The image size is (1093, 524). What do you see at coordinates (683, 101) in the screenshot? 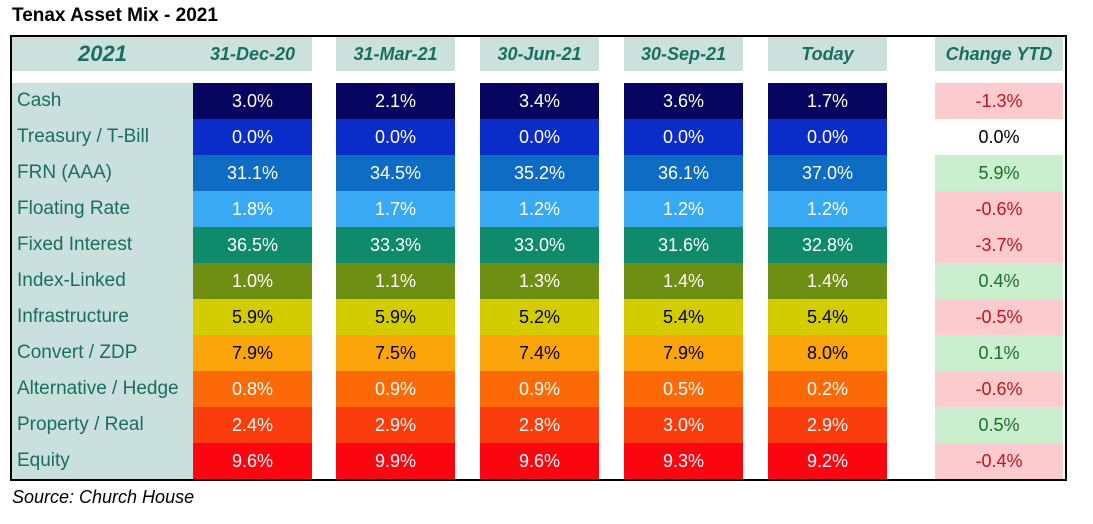
I see `value-cell: 3.6%` at bounding box center [683, 101].